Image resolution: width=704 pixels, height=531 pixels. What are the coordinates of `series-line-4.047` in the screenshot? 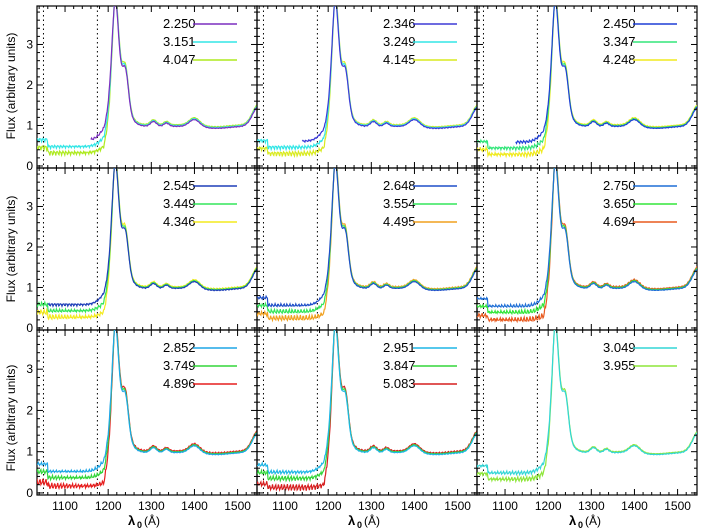 It's located at (147, 82).